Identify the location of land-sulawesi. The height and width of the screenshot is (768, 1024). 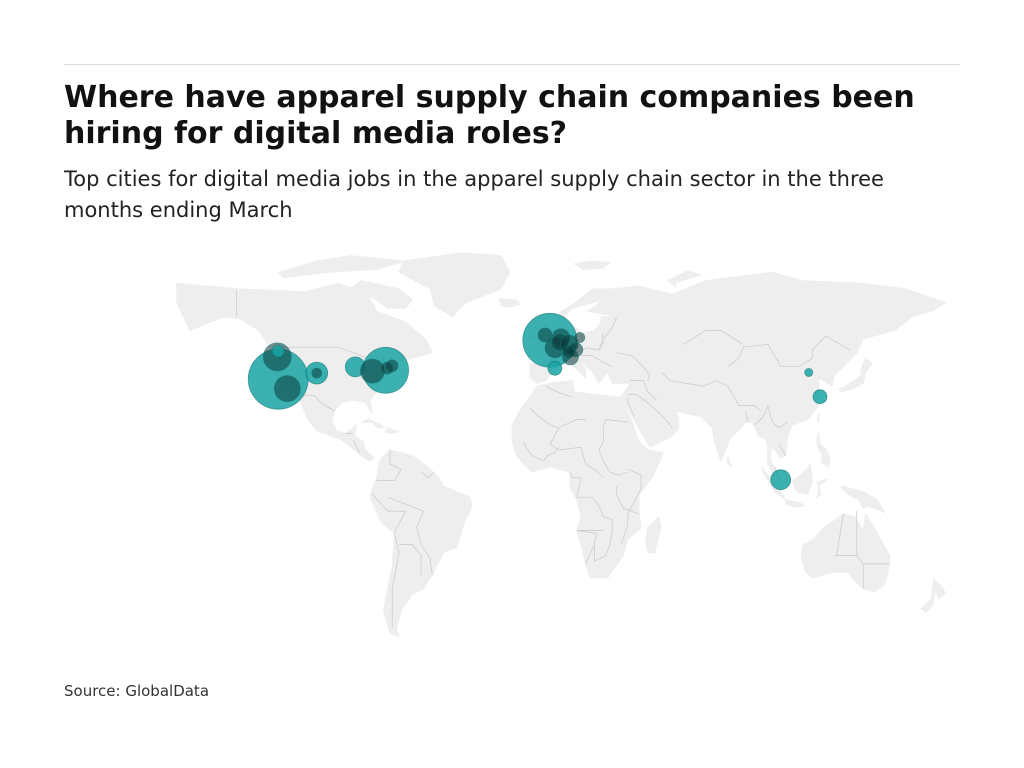
(822, 489).